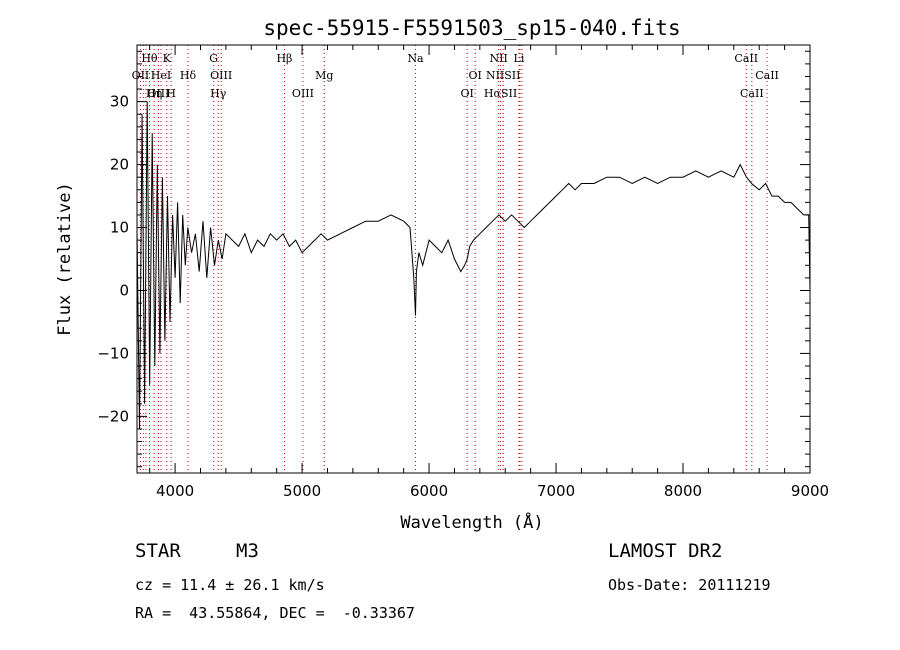  What do you see at coordinates (471, 522) in the screenshot?
I see `x-axis-label: Wavelength (Å)` at bounding box center [471, 522].